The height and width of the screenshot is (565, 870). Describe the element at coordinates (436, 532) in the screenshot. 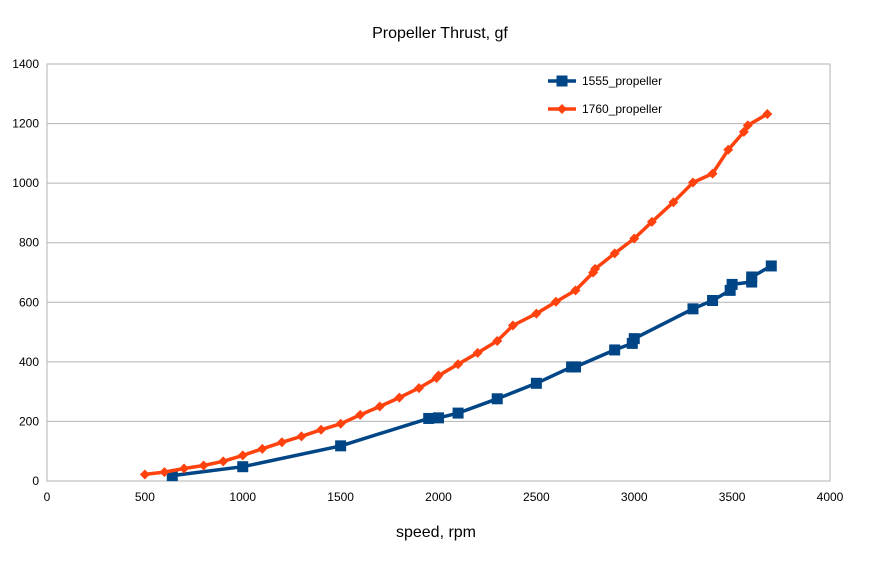

I see `x-axis-label: speed, rpm` at that location.